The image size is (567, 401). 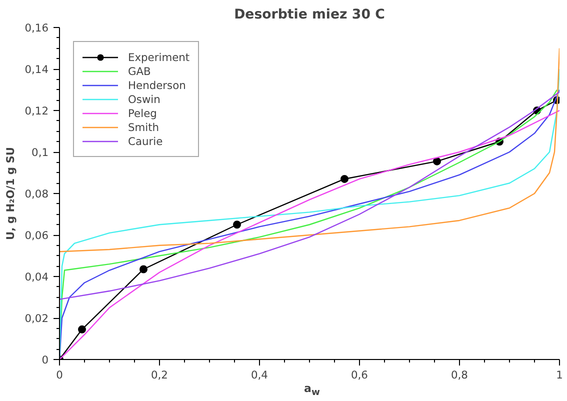 What do you see at coordinates (559, 375) in the screenshot?
I see `x-tick-label: 1` at bounding box center [559, 375].